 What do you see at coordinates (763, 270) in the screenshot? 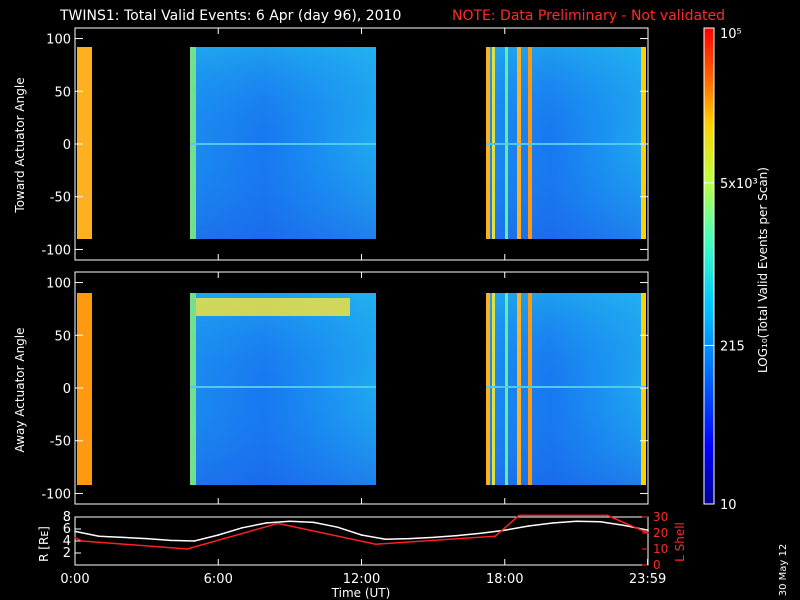
I see `colorbar-label: LOG₁₀(Total Valid Events per Scan)` at bounding box center [763, 270].